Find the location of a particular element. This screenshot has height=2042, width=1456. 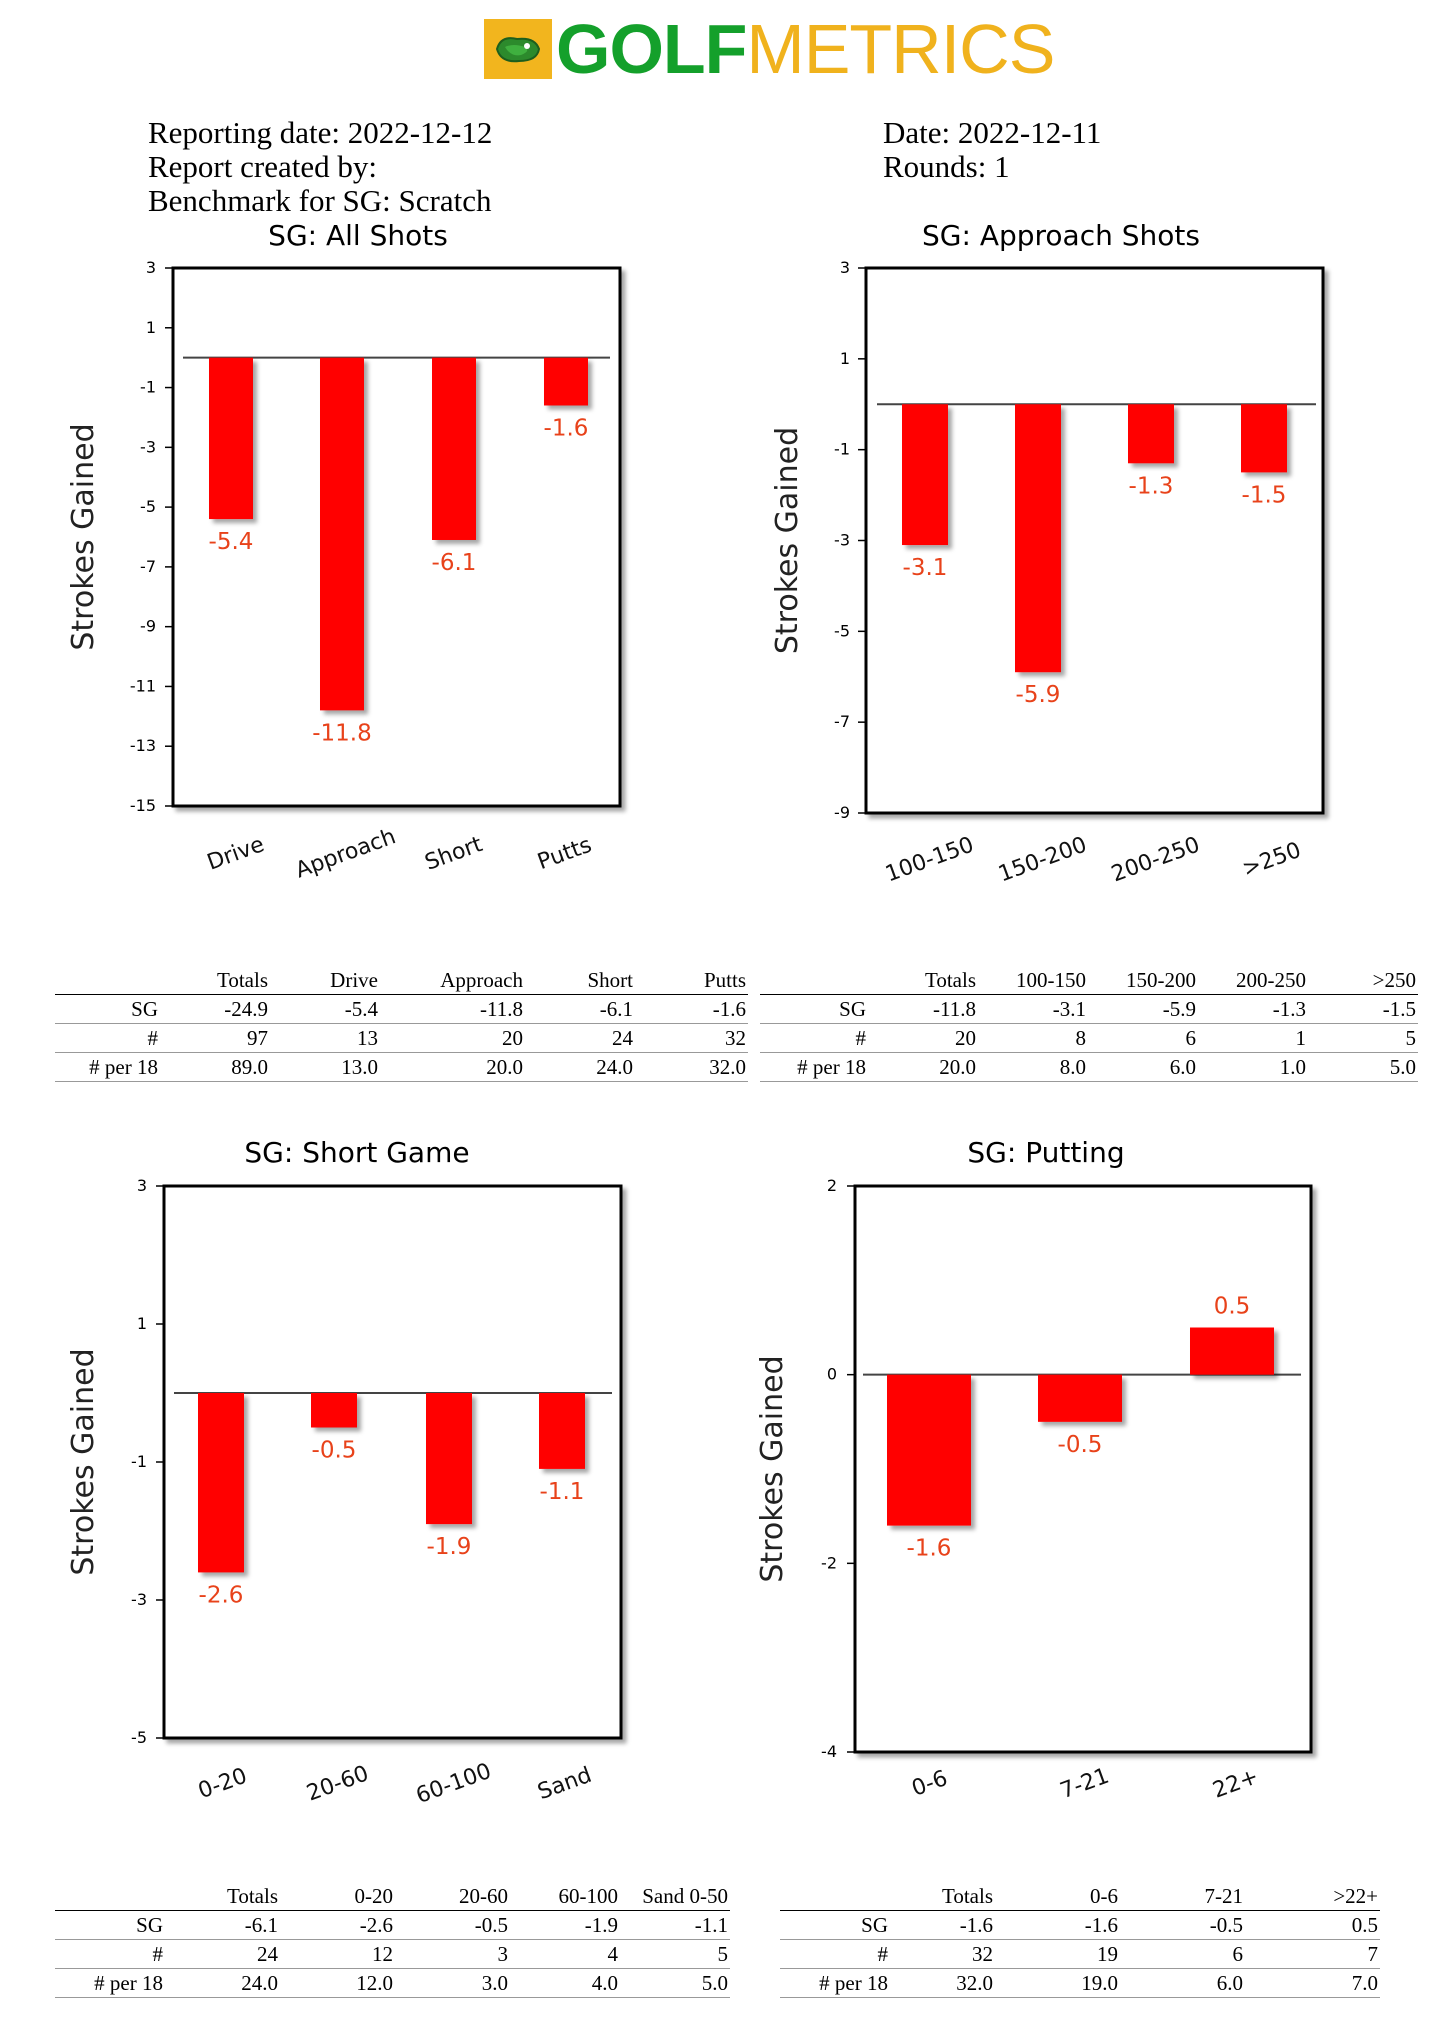

column-header: Approach is located at coordinates (452, 980).